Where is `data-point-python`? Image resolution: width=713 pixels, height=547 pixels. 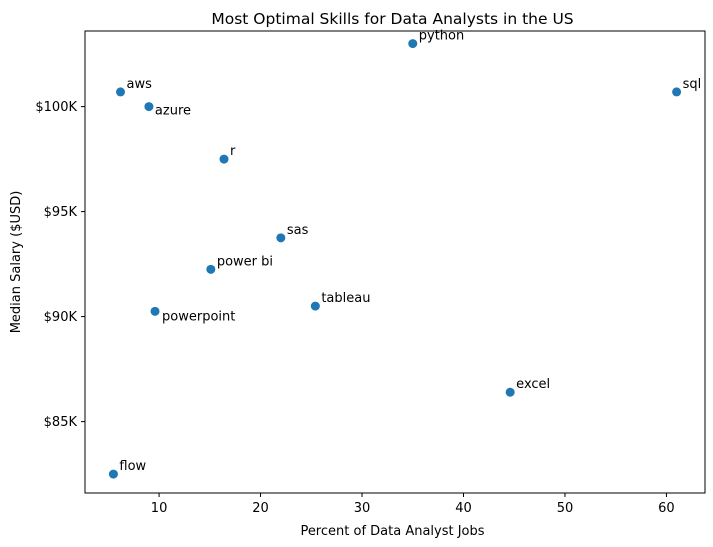 data-point-python is located at coordinates (413, 44).